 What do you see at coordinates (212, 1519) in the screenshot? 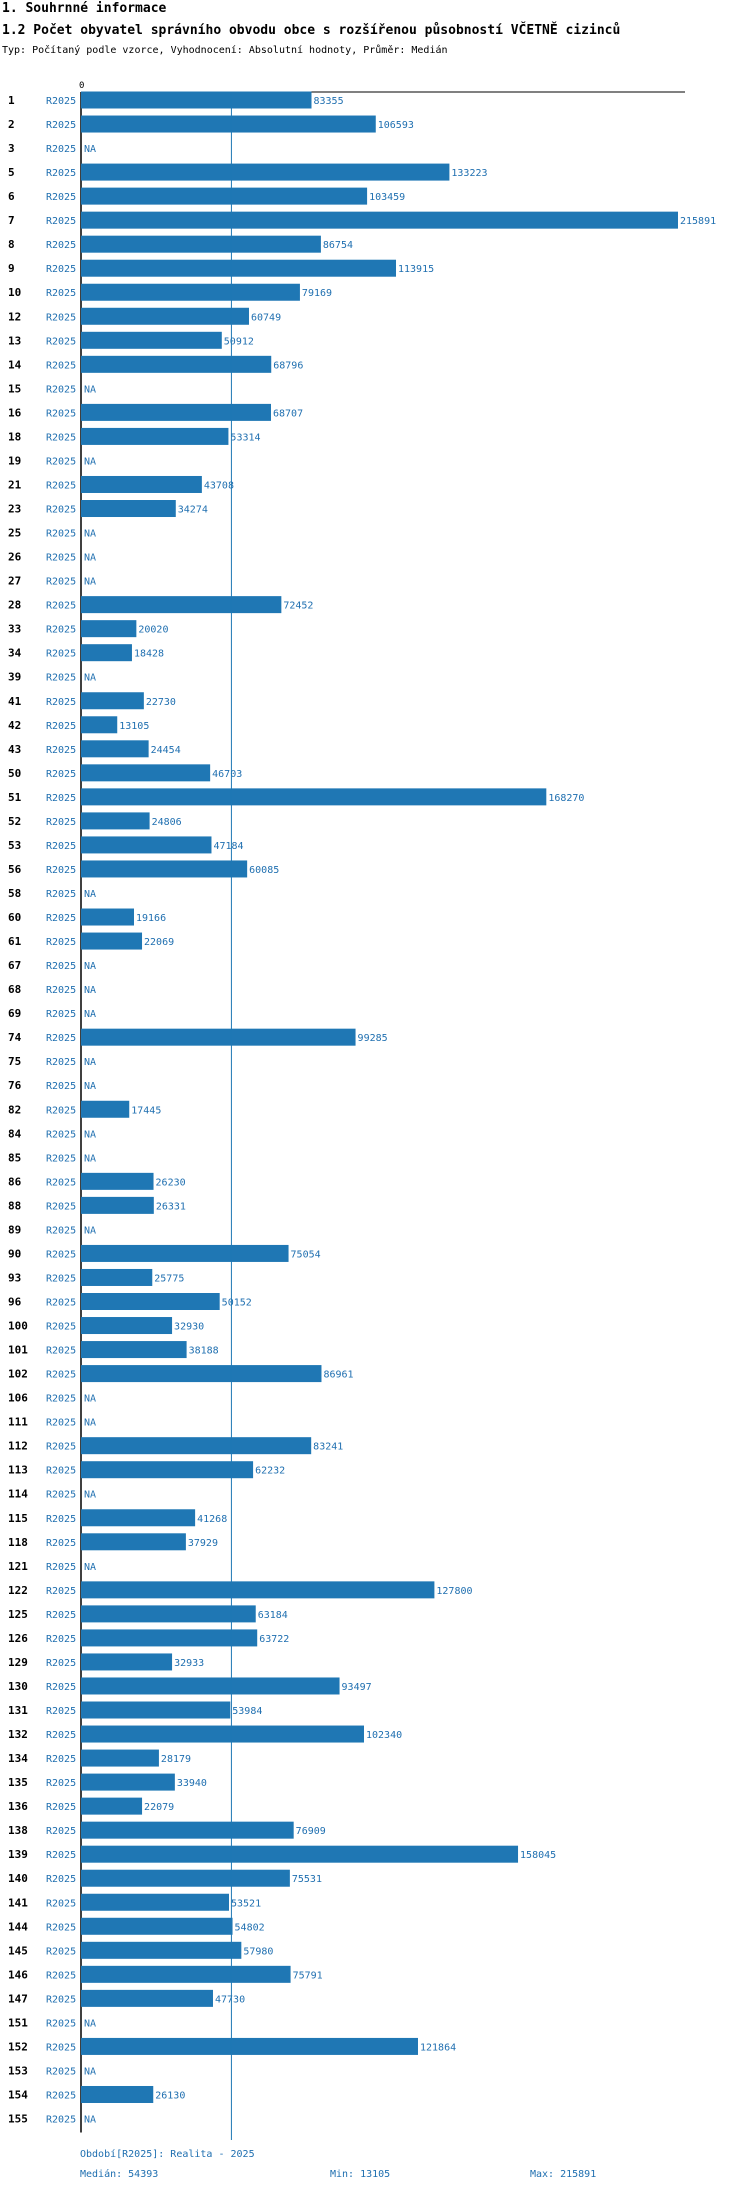
I see `data-label: 41268` at bounding box center [212, 1519].